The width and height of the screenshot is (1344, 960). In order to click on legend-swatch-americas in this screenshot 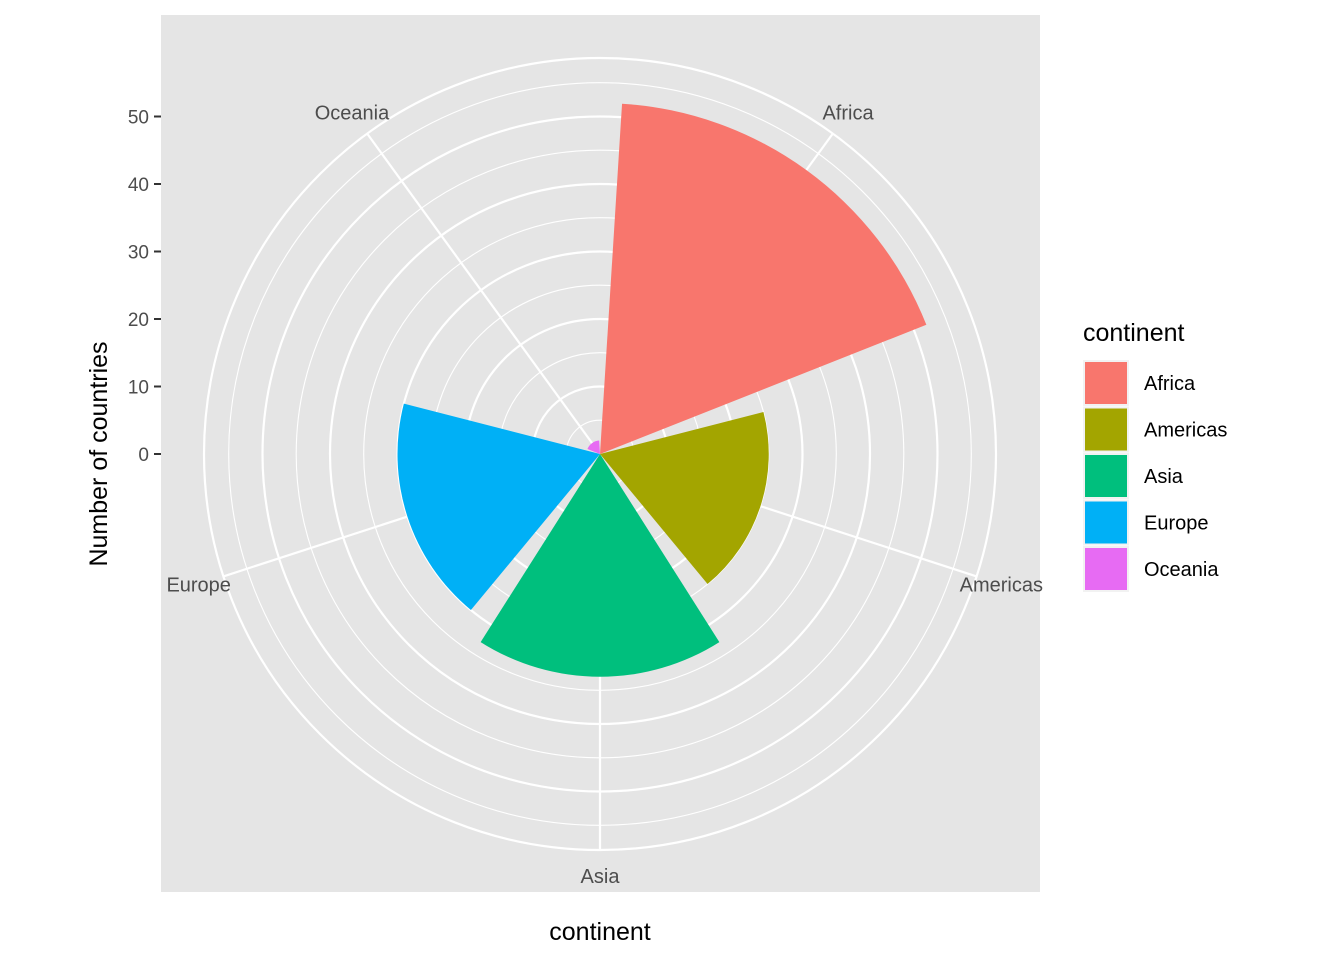, I will do `click(1106, 429)`.